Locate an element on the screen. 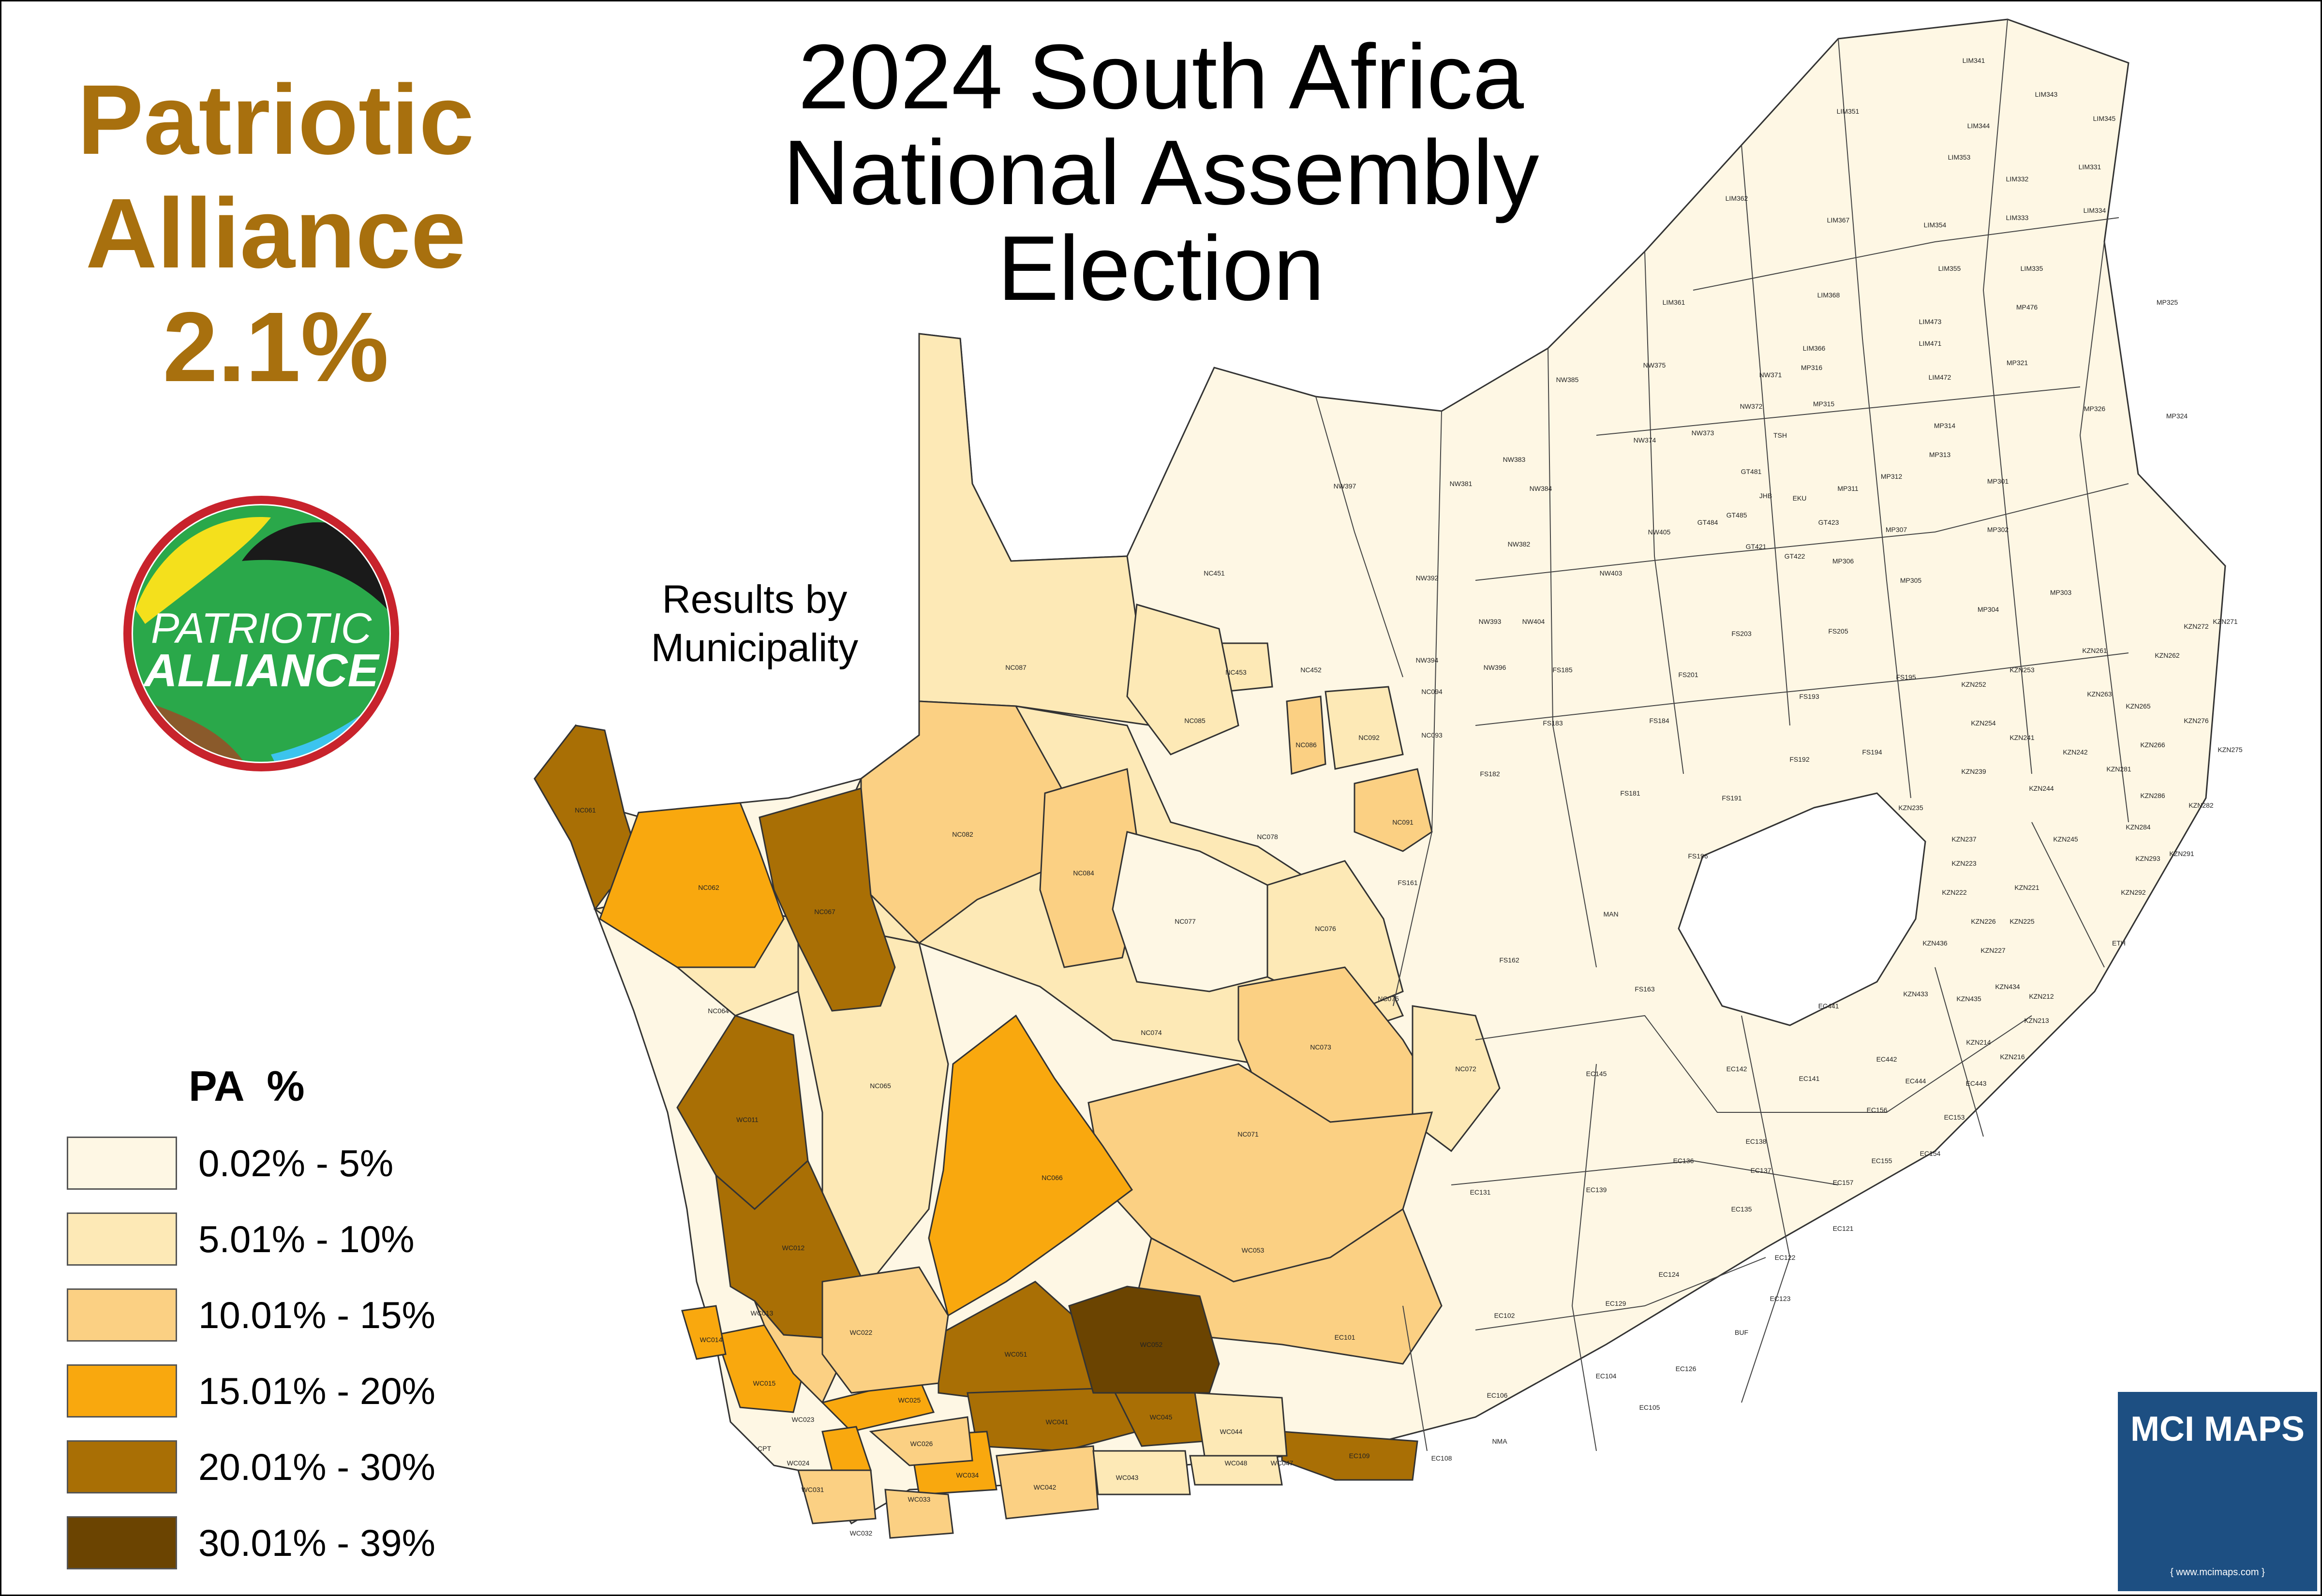  municipality-label: KZN213 is located at coordinates (2036, 1020).